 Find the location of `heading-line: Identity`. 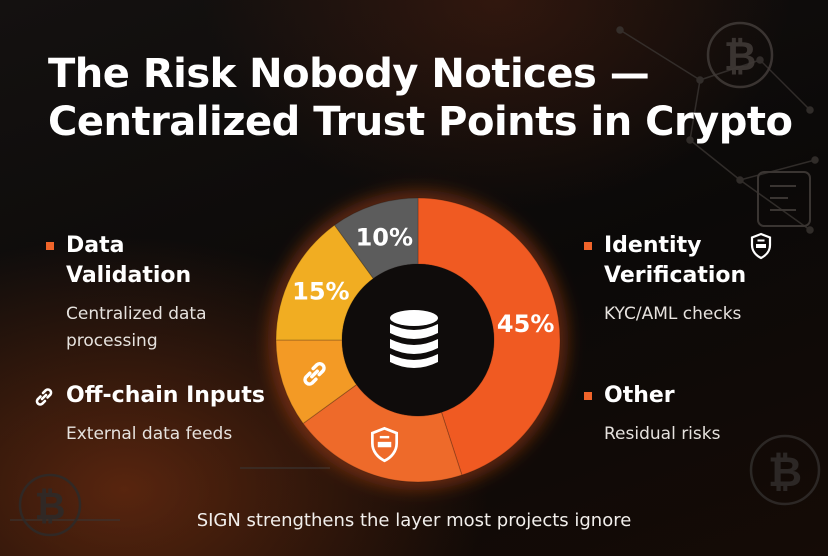

heading-line: Identity is located at coordinates (653, 245).